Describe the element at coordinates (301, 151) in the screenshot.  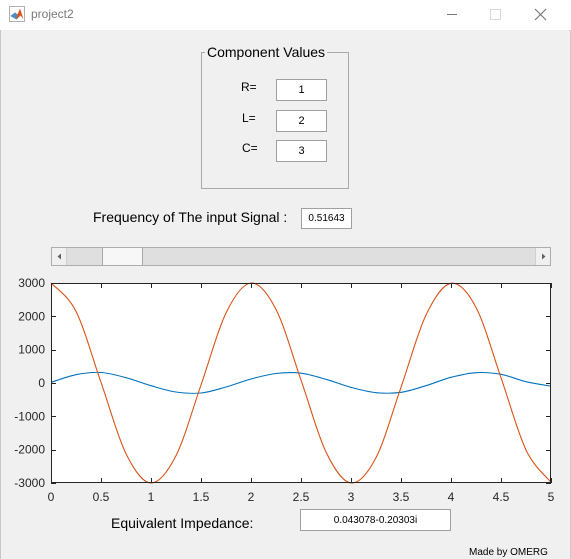
I see `c-input` at that location.